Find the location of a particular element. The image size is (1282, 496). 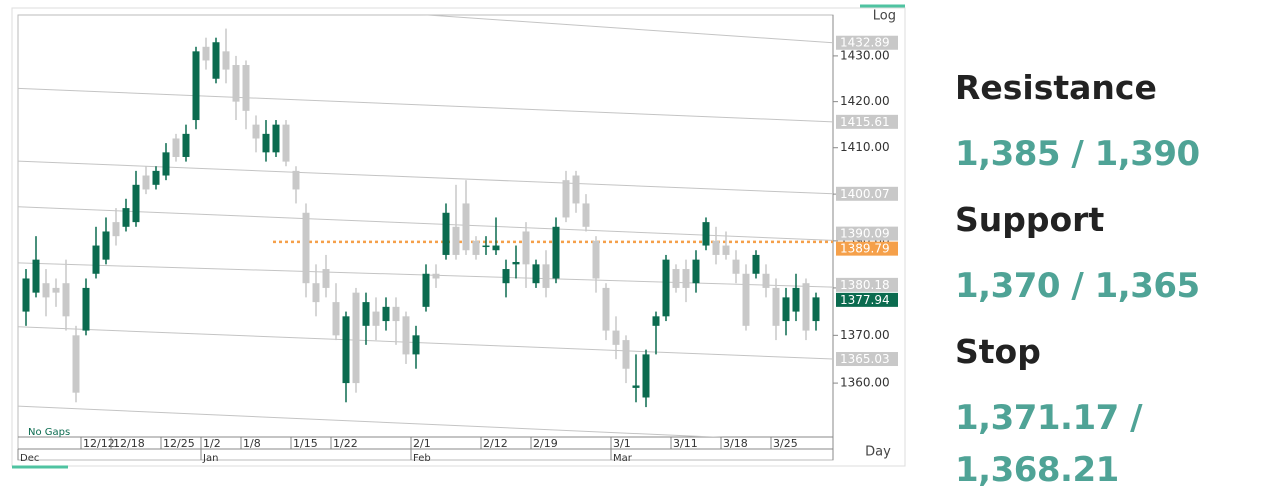

price-label: 1400.07 is located at coordinates (865, 194).